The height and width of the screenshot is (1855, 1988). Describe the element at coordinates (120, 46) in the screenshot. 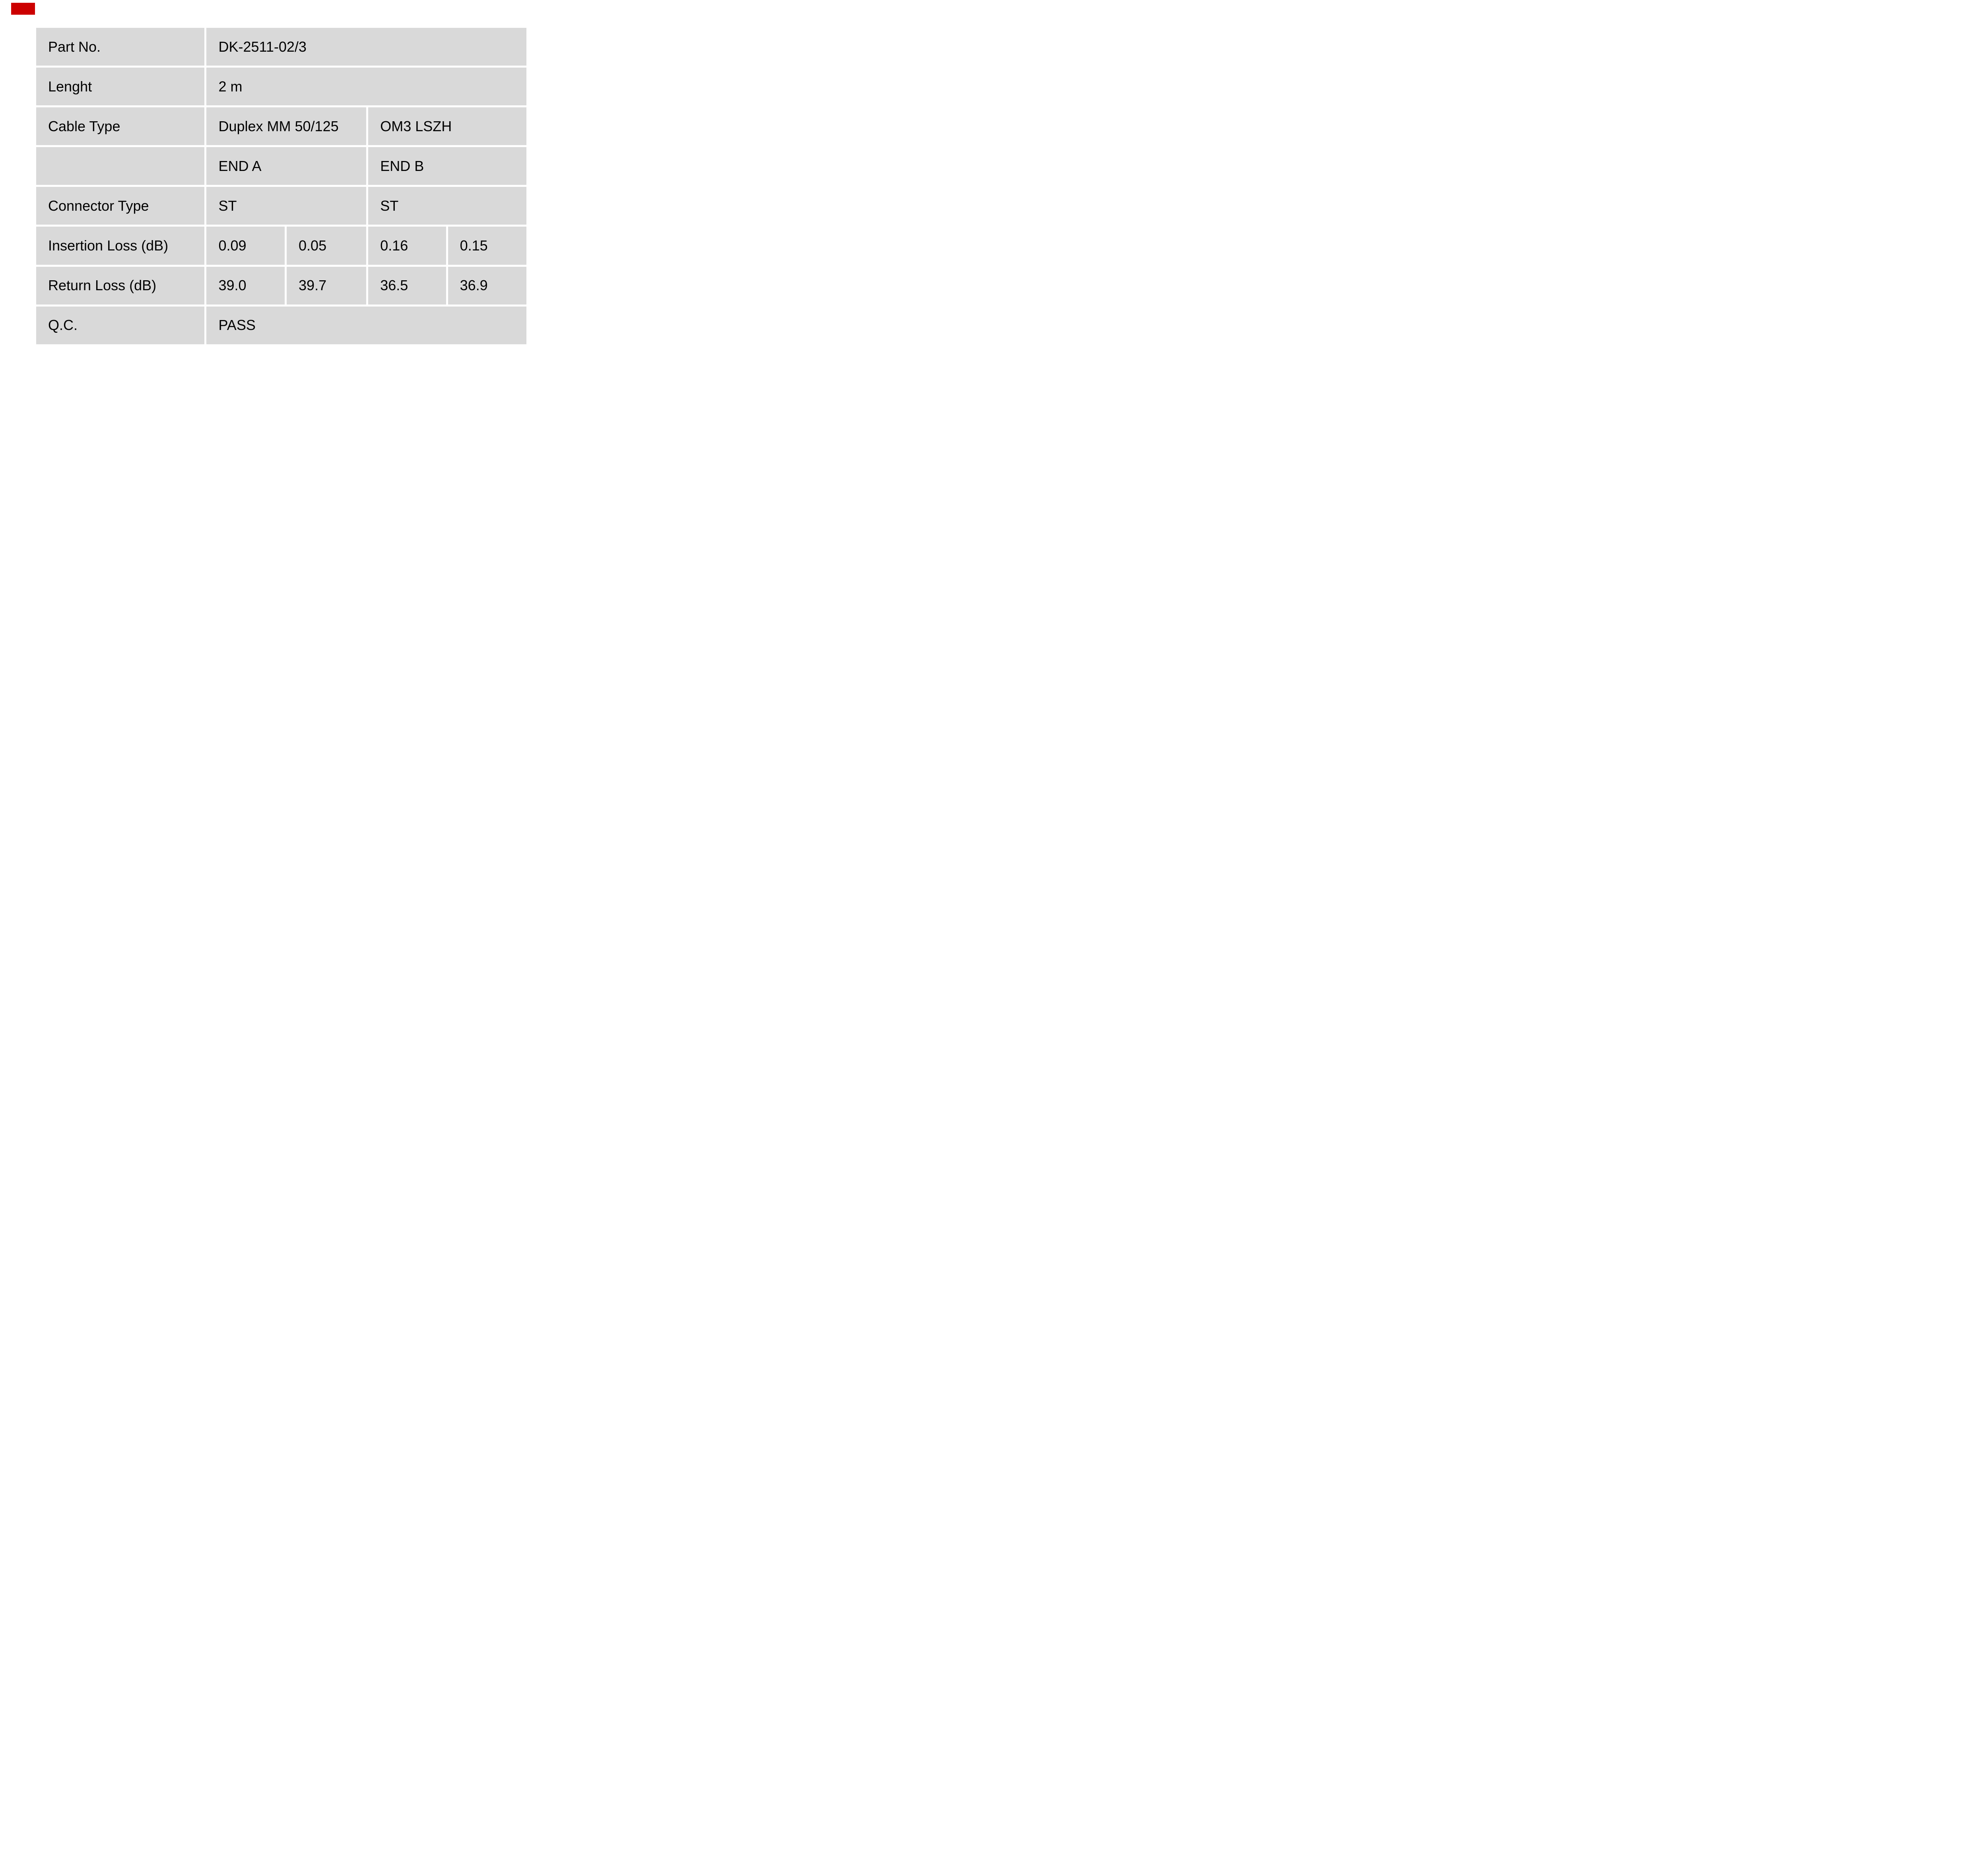

I see `row-label-cell: Part No.` at that location.